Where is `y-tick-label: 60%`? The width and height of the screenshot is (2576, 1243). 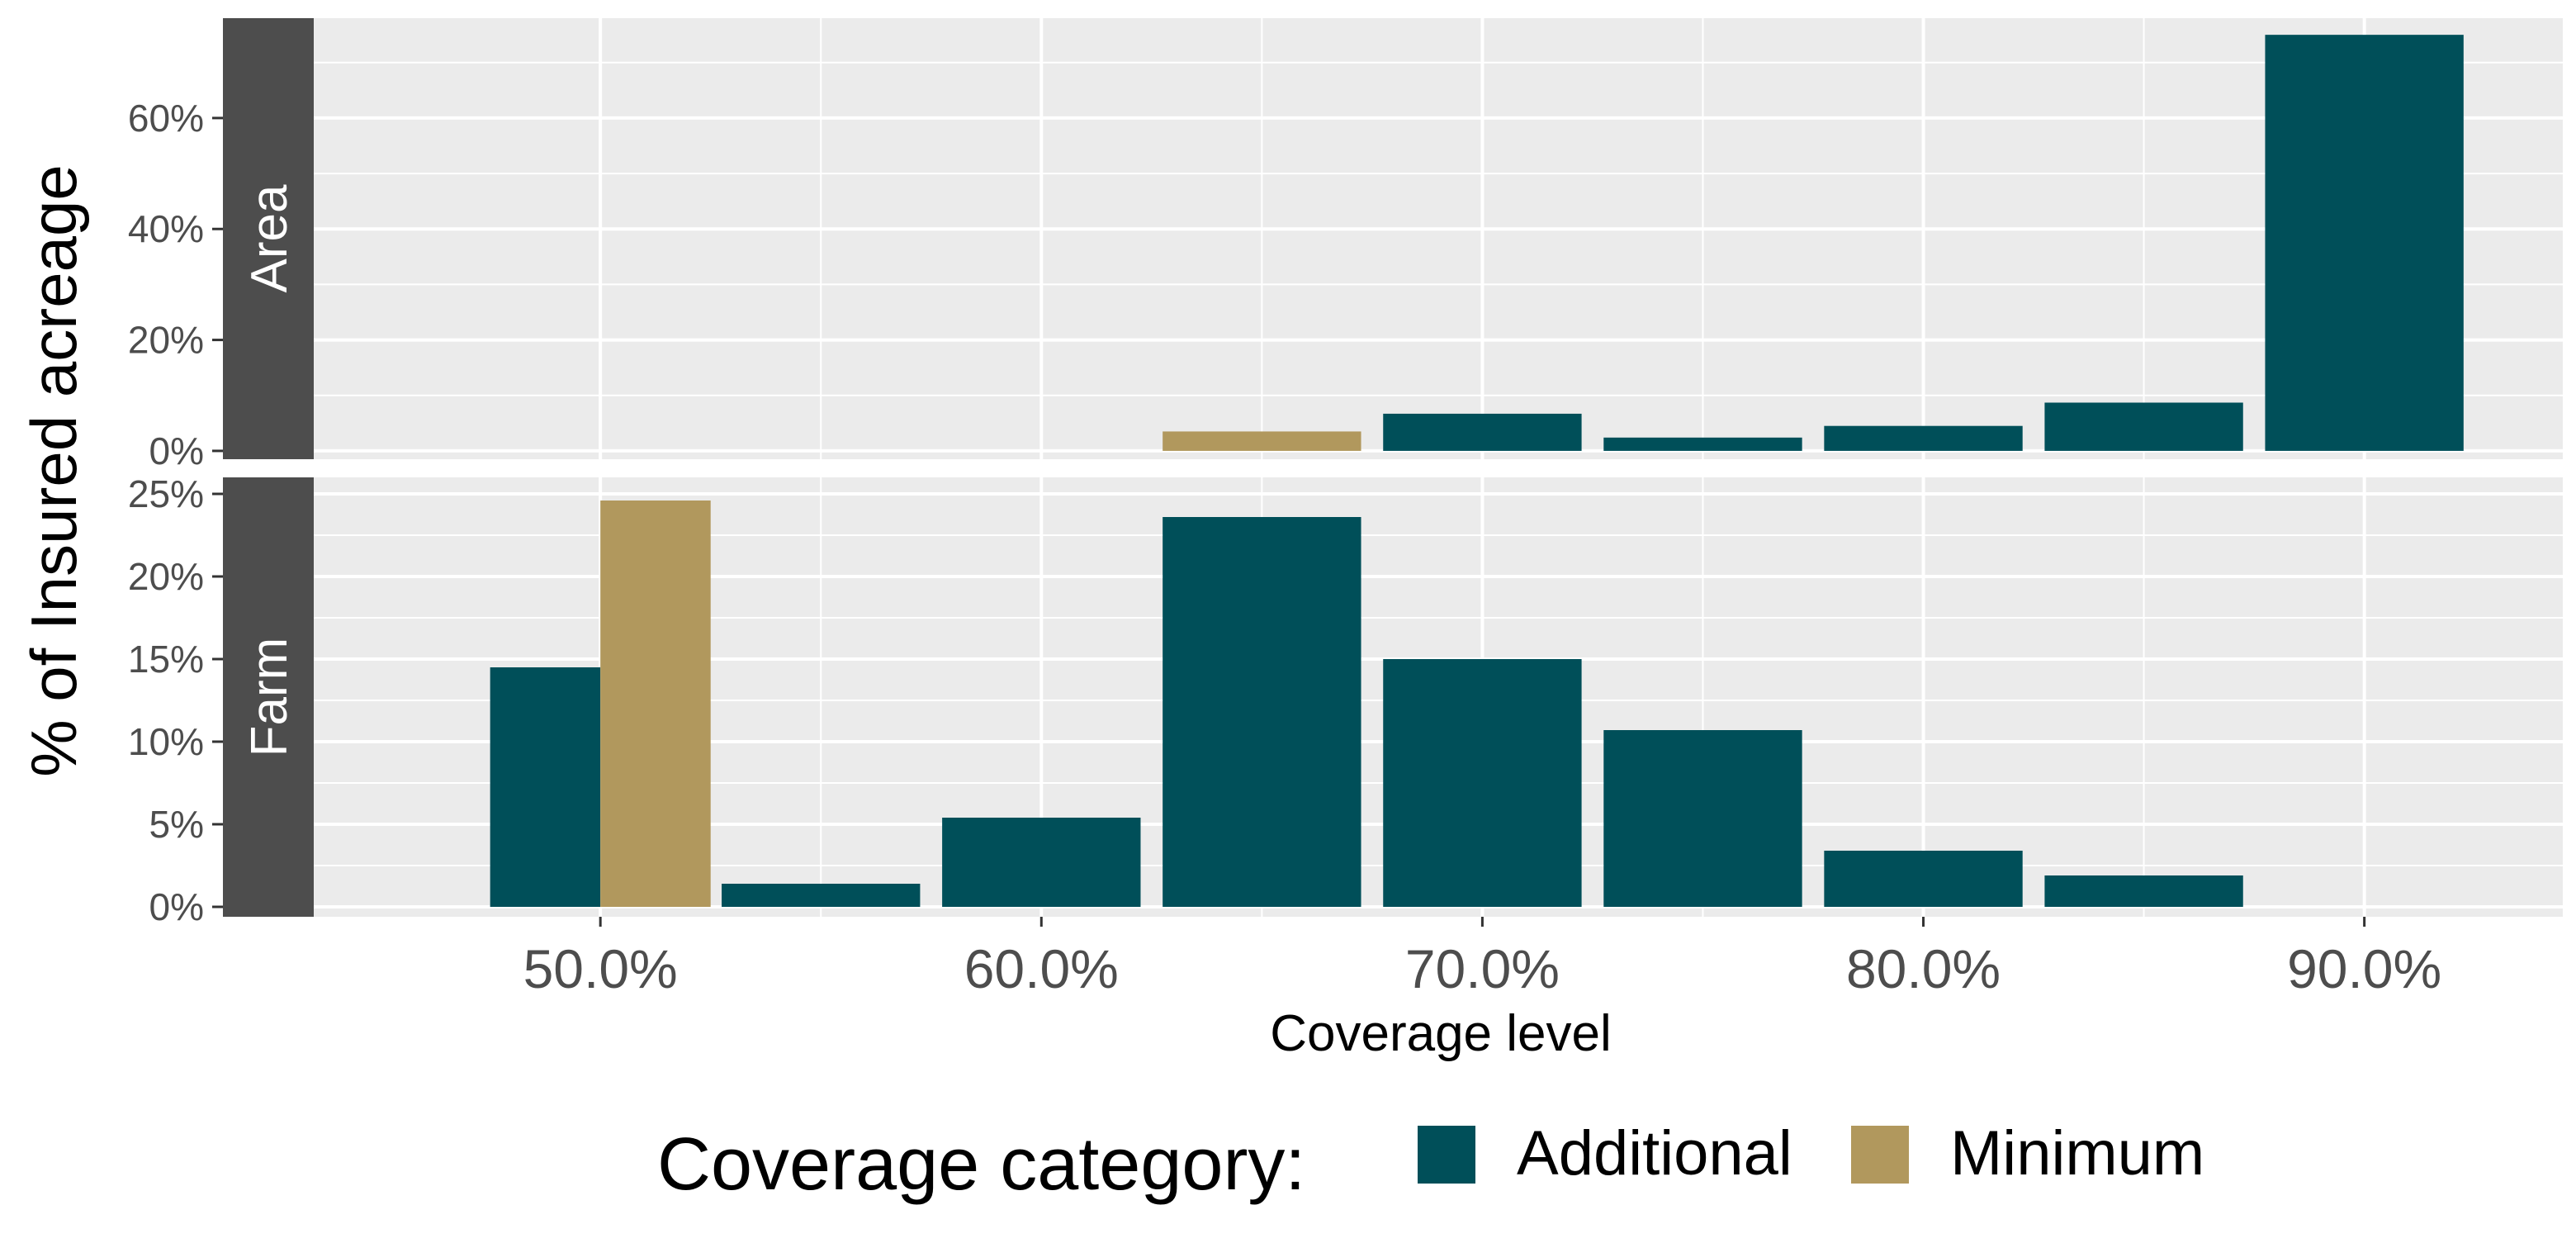
y-tick-label: 60% is located at coordinates (166, 118).